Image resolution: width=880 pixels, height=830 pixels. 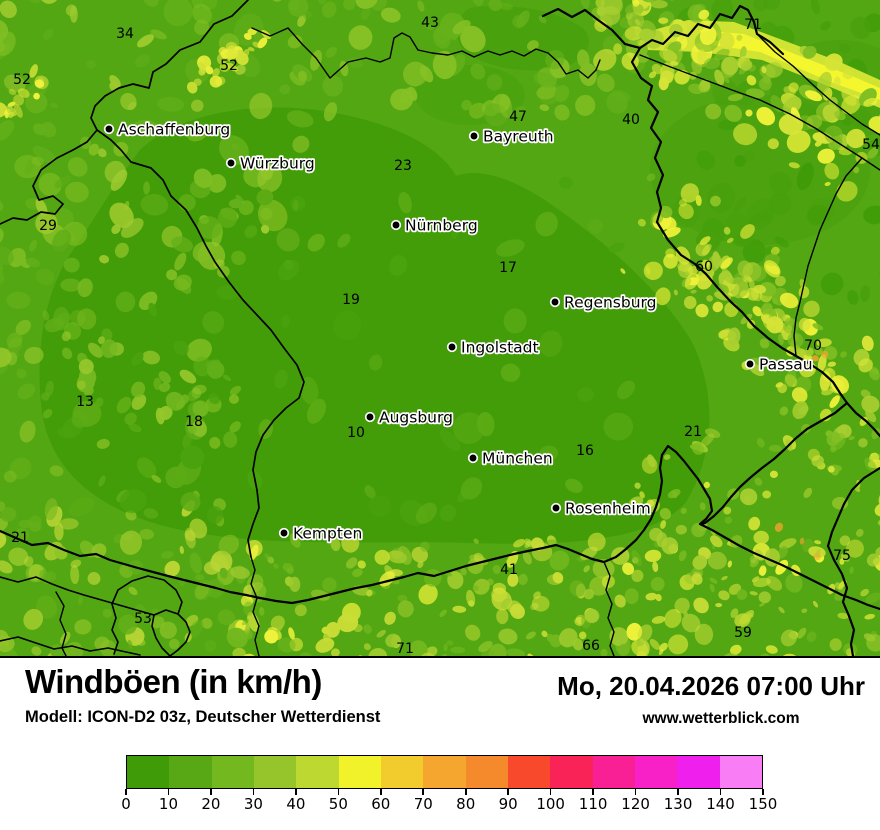 What do you see at coordinates (173, 681) in the screenshot?
I see `map-title: Windböen (in km/h)` at bounding box center [173, 681].